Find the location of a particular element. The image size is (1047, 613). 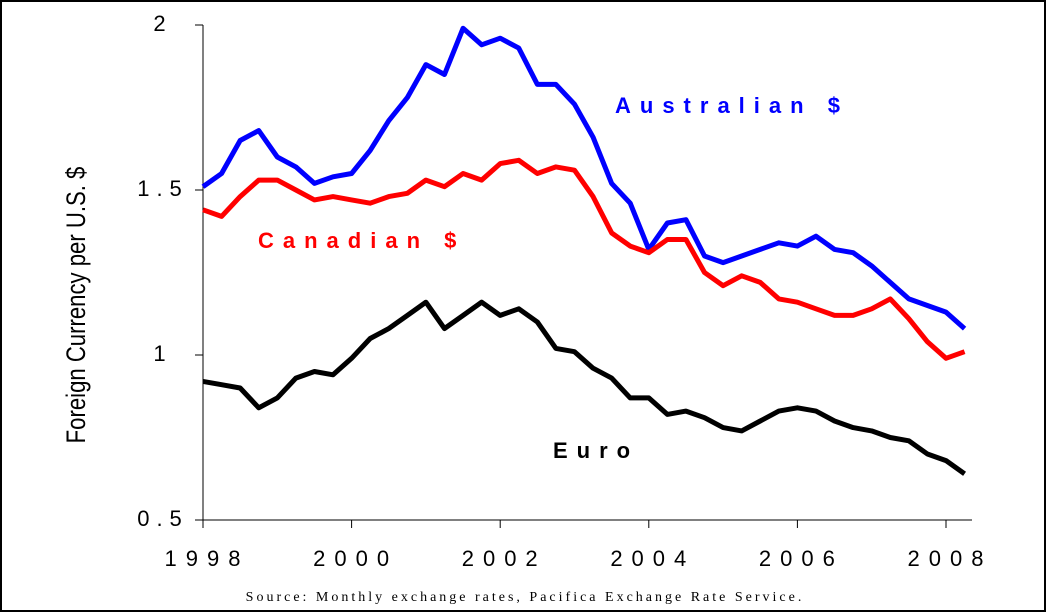

y-tick-label: 2 is located at coordinates (162, 23).